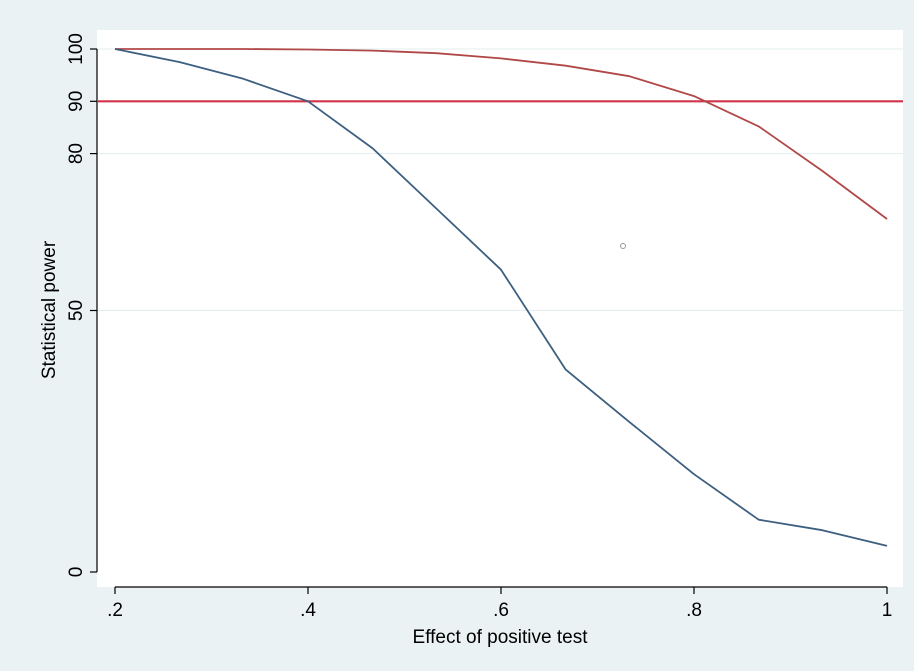 This screenshot has height=671, width=914. What do you see at coordinates (887, 610) in the screenshot?
I see `x-tick-label: 1` at bounding box center [887, 610].